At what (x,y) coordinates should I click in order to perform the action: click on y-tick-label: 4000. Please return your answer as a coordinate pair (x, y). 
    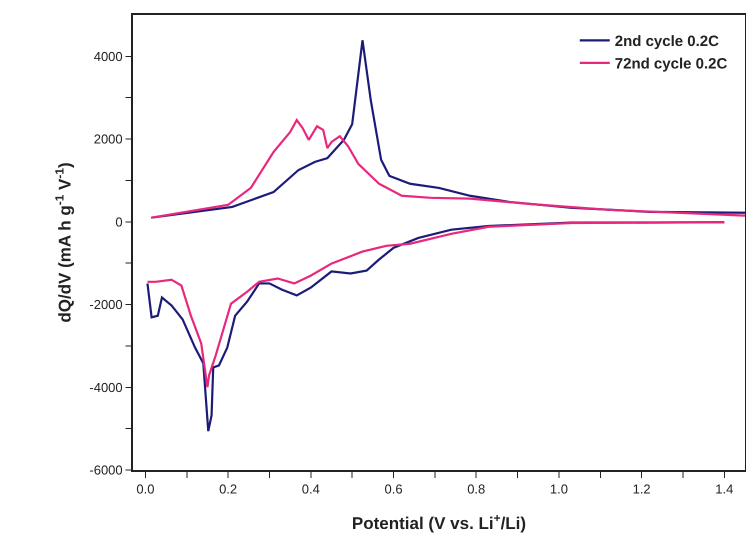
    Looking at the image, I should click on (108, 56).